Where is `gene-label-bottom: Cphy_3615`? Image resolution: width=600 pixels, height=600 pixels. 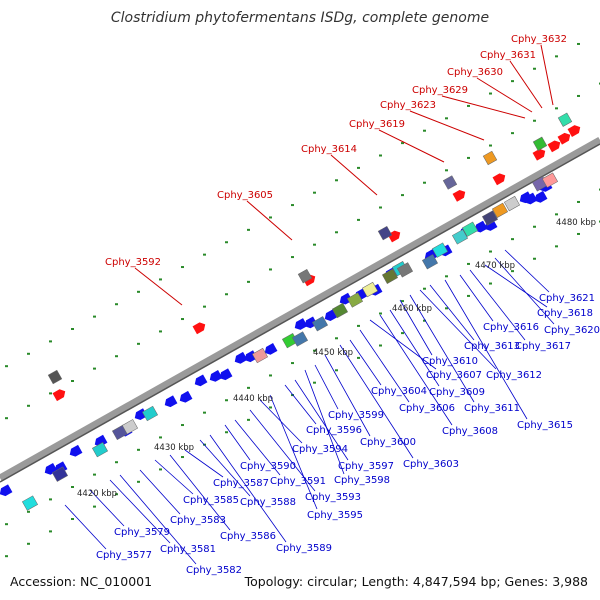
gene-label-bottom: Cphy_3615 is located at coordinates (545, 425).